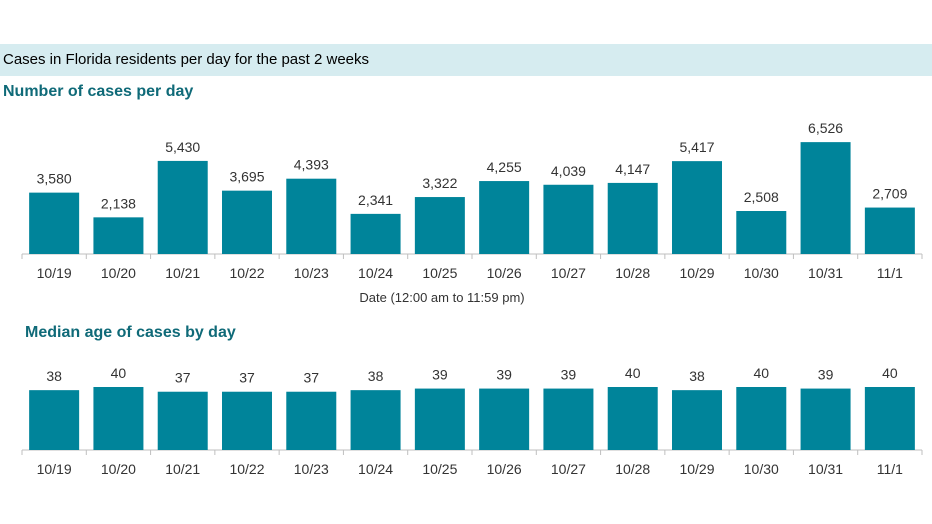  What do you see at coordinates (568, 171) in the screenshot?
I see `bar-value-label: 4,039` at bounding box center [568, 171].